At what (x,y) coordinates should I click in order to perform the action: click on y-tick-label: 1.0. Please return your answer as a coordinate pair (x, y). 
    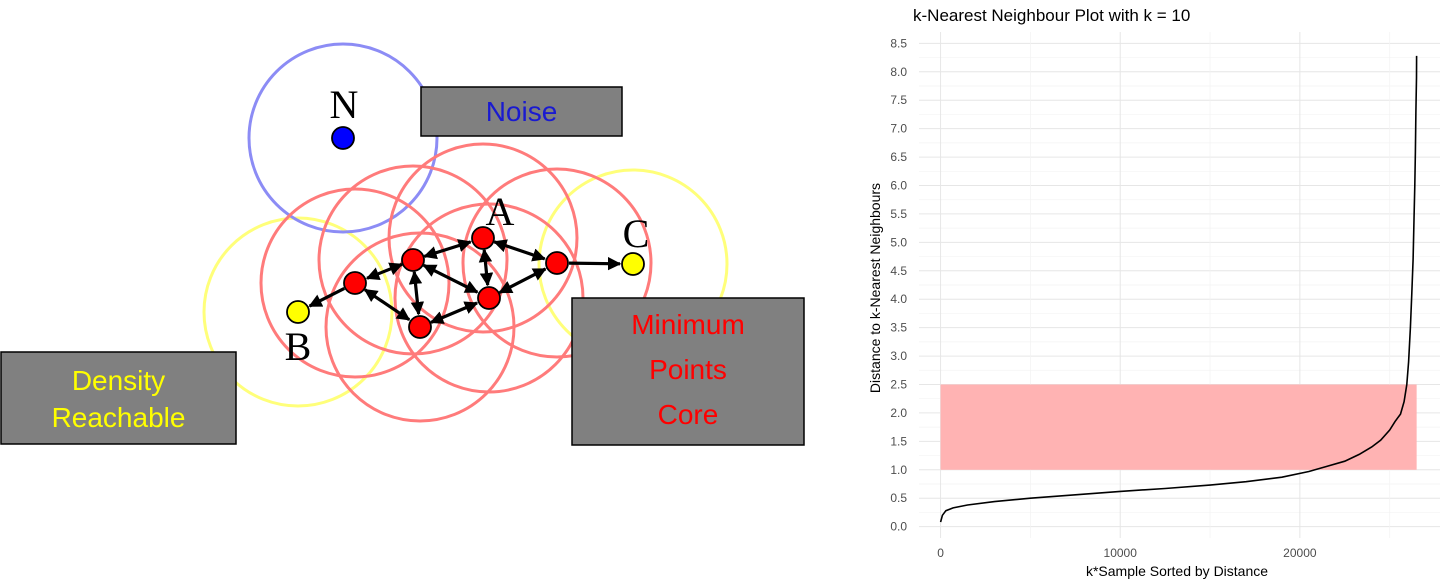
    Looking at the image, I should click on (898, 470).